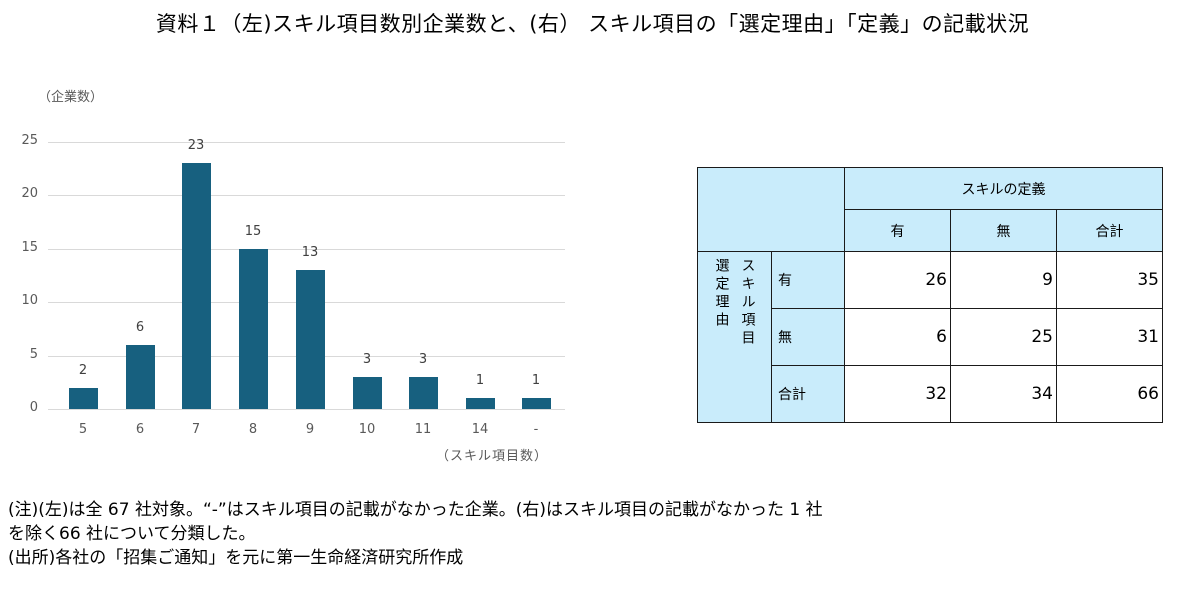 Image resolution: width=1185 pixels, height=591 pixels. I want to click on table-cell: 32, so click(897, 394).